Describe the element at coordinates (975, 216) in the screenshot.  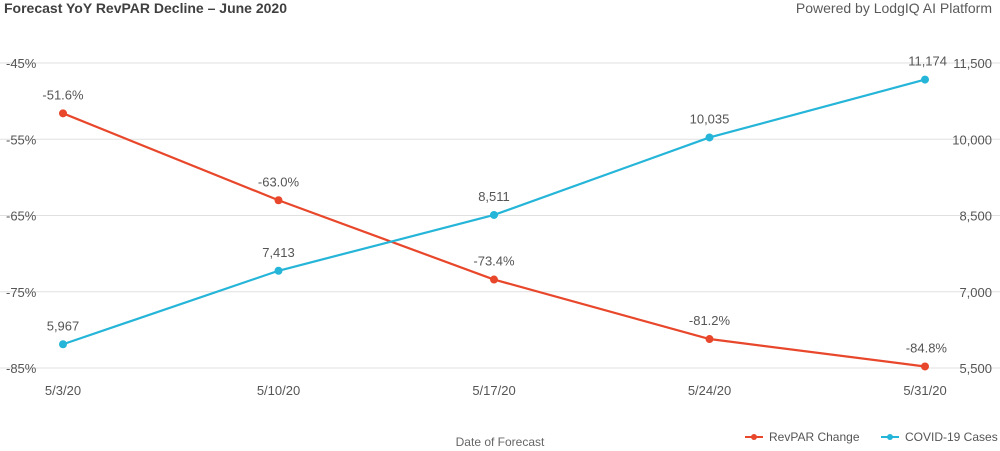
I see `right-tick-label: 8,500` at that location.